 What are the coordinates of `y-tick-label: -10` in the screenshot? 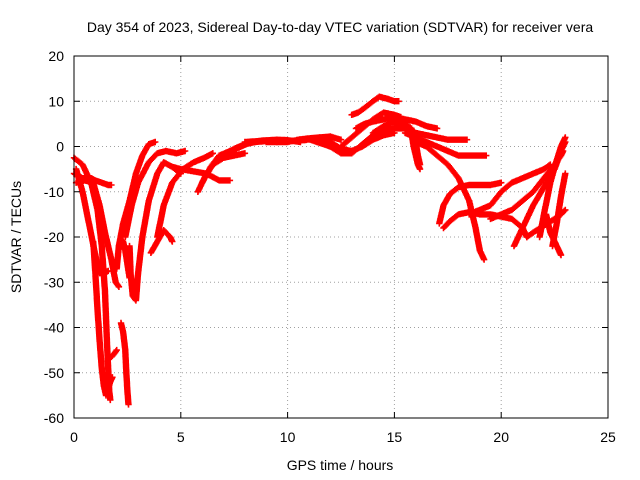 It's located at (54, 192).